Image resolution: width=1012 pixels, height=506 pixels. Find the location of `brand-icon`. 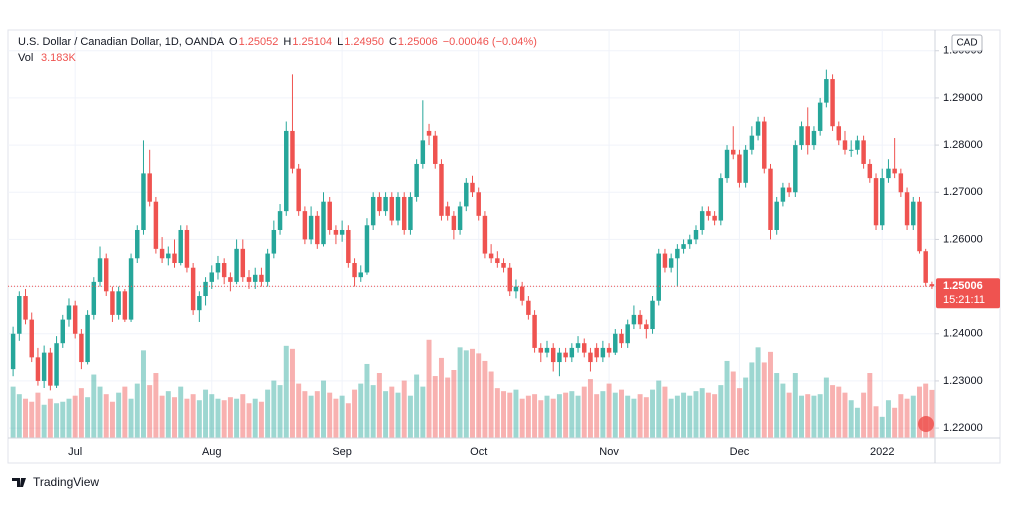

brand-icon is located at coordinates (19, 482).